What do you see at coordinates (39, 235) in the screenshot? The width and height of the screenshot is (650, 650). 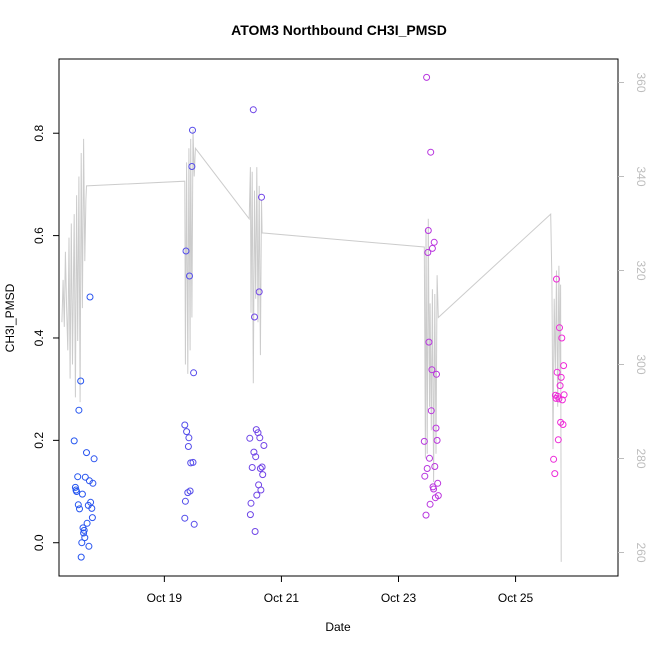 I see `y-tick-label: 0.6` at bounding box center [39, 235].